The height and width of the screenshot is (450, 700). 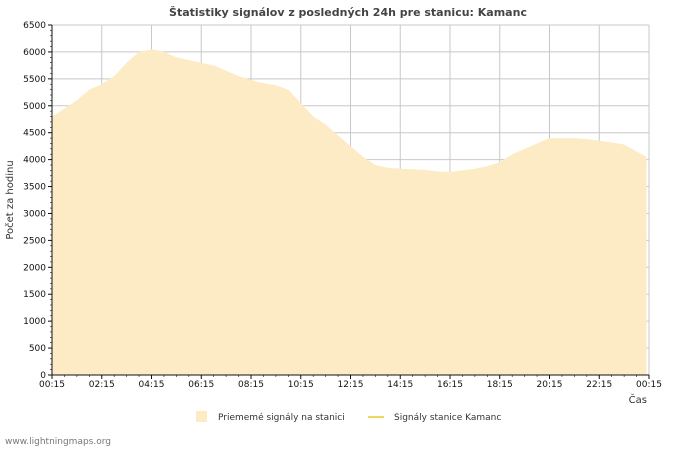 I want to click on y-axis-title: Počet za hodinu, so click(x=10, y=199).